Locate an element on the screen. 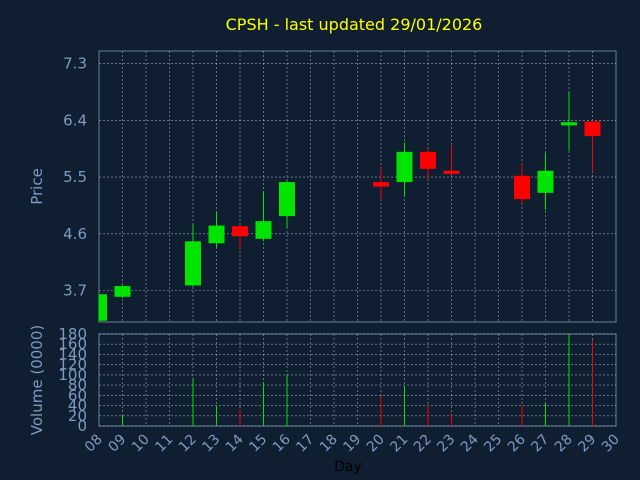 This screenshot has width=640, height=480. price-tick-label: 5.5 is located at coordinates (75, 177).